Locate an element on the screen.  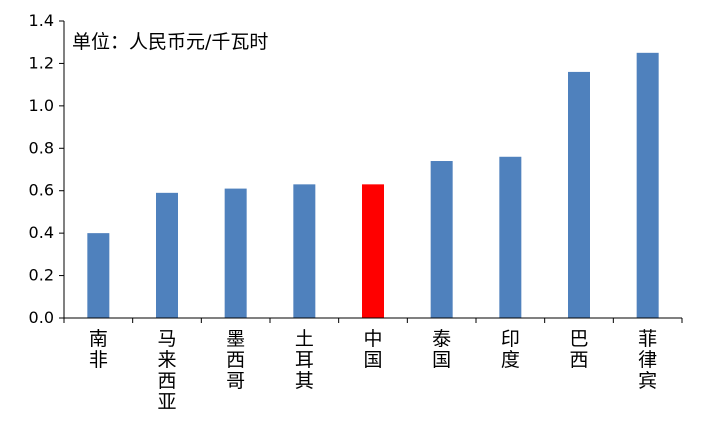
y-tick-label: 0.6 is located at coordinates (41, 190).